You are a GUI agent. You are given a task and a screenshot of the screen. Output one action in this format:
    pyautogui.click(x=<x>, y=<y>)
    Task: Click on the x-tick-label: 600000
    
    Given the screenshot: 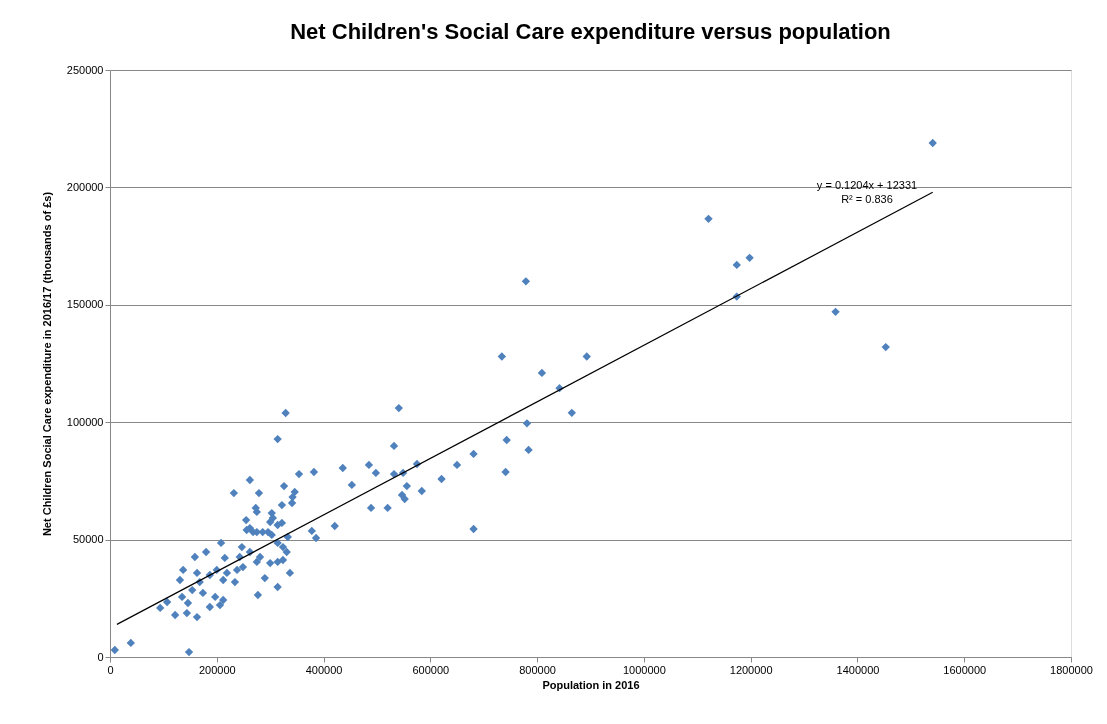 What is the action you would take?
    pyautogui.click(x=431, y=669)
    